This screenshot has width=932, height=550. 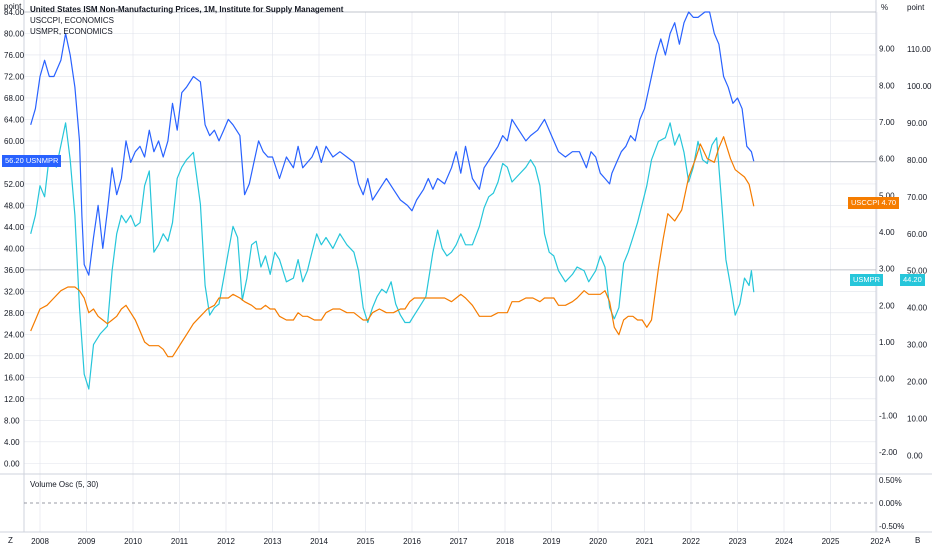 What do you see at coordinates (505, 541) in the screenshot?
I see `x-axis-tick: 2018` at bounding box center [505, 541].